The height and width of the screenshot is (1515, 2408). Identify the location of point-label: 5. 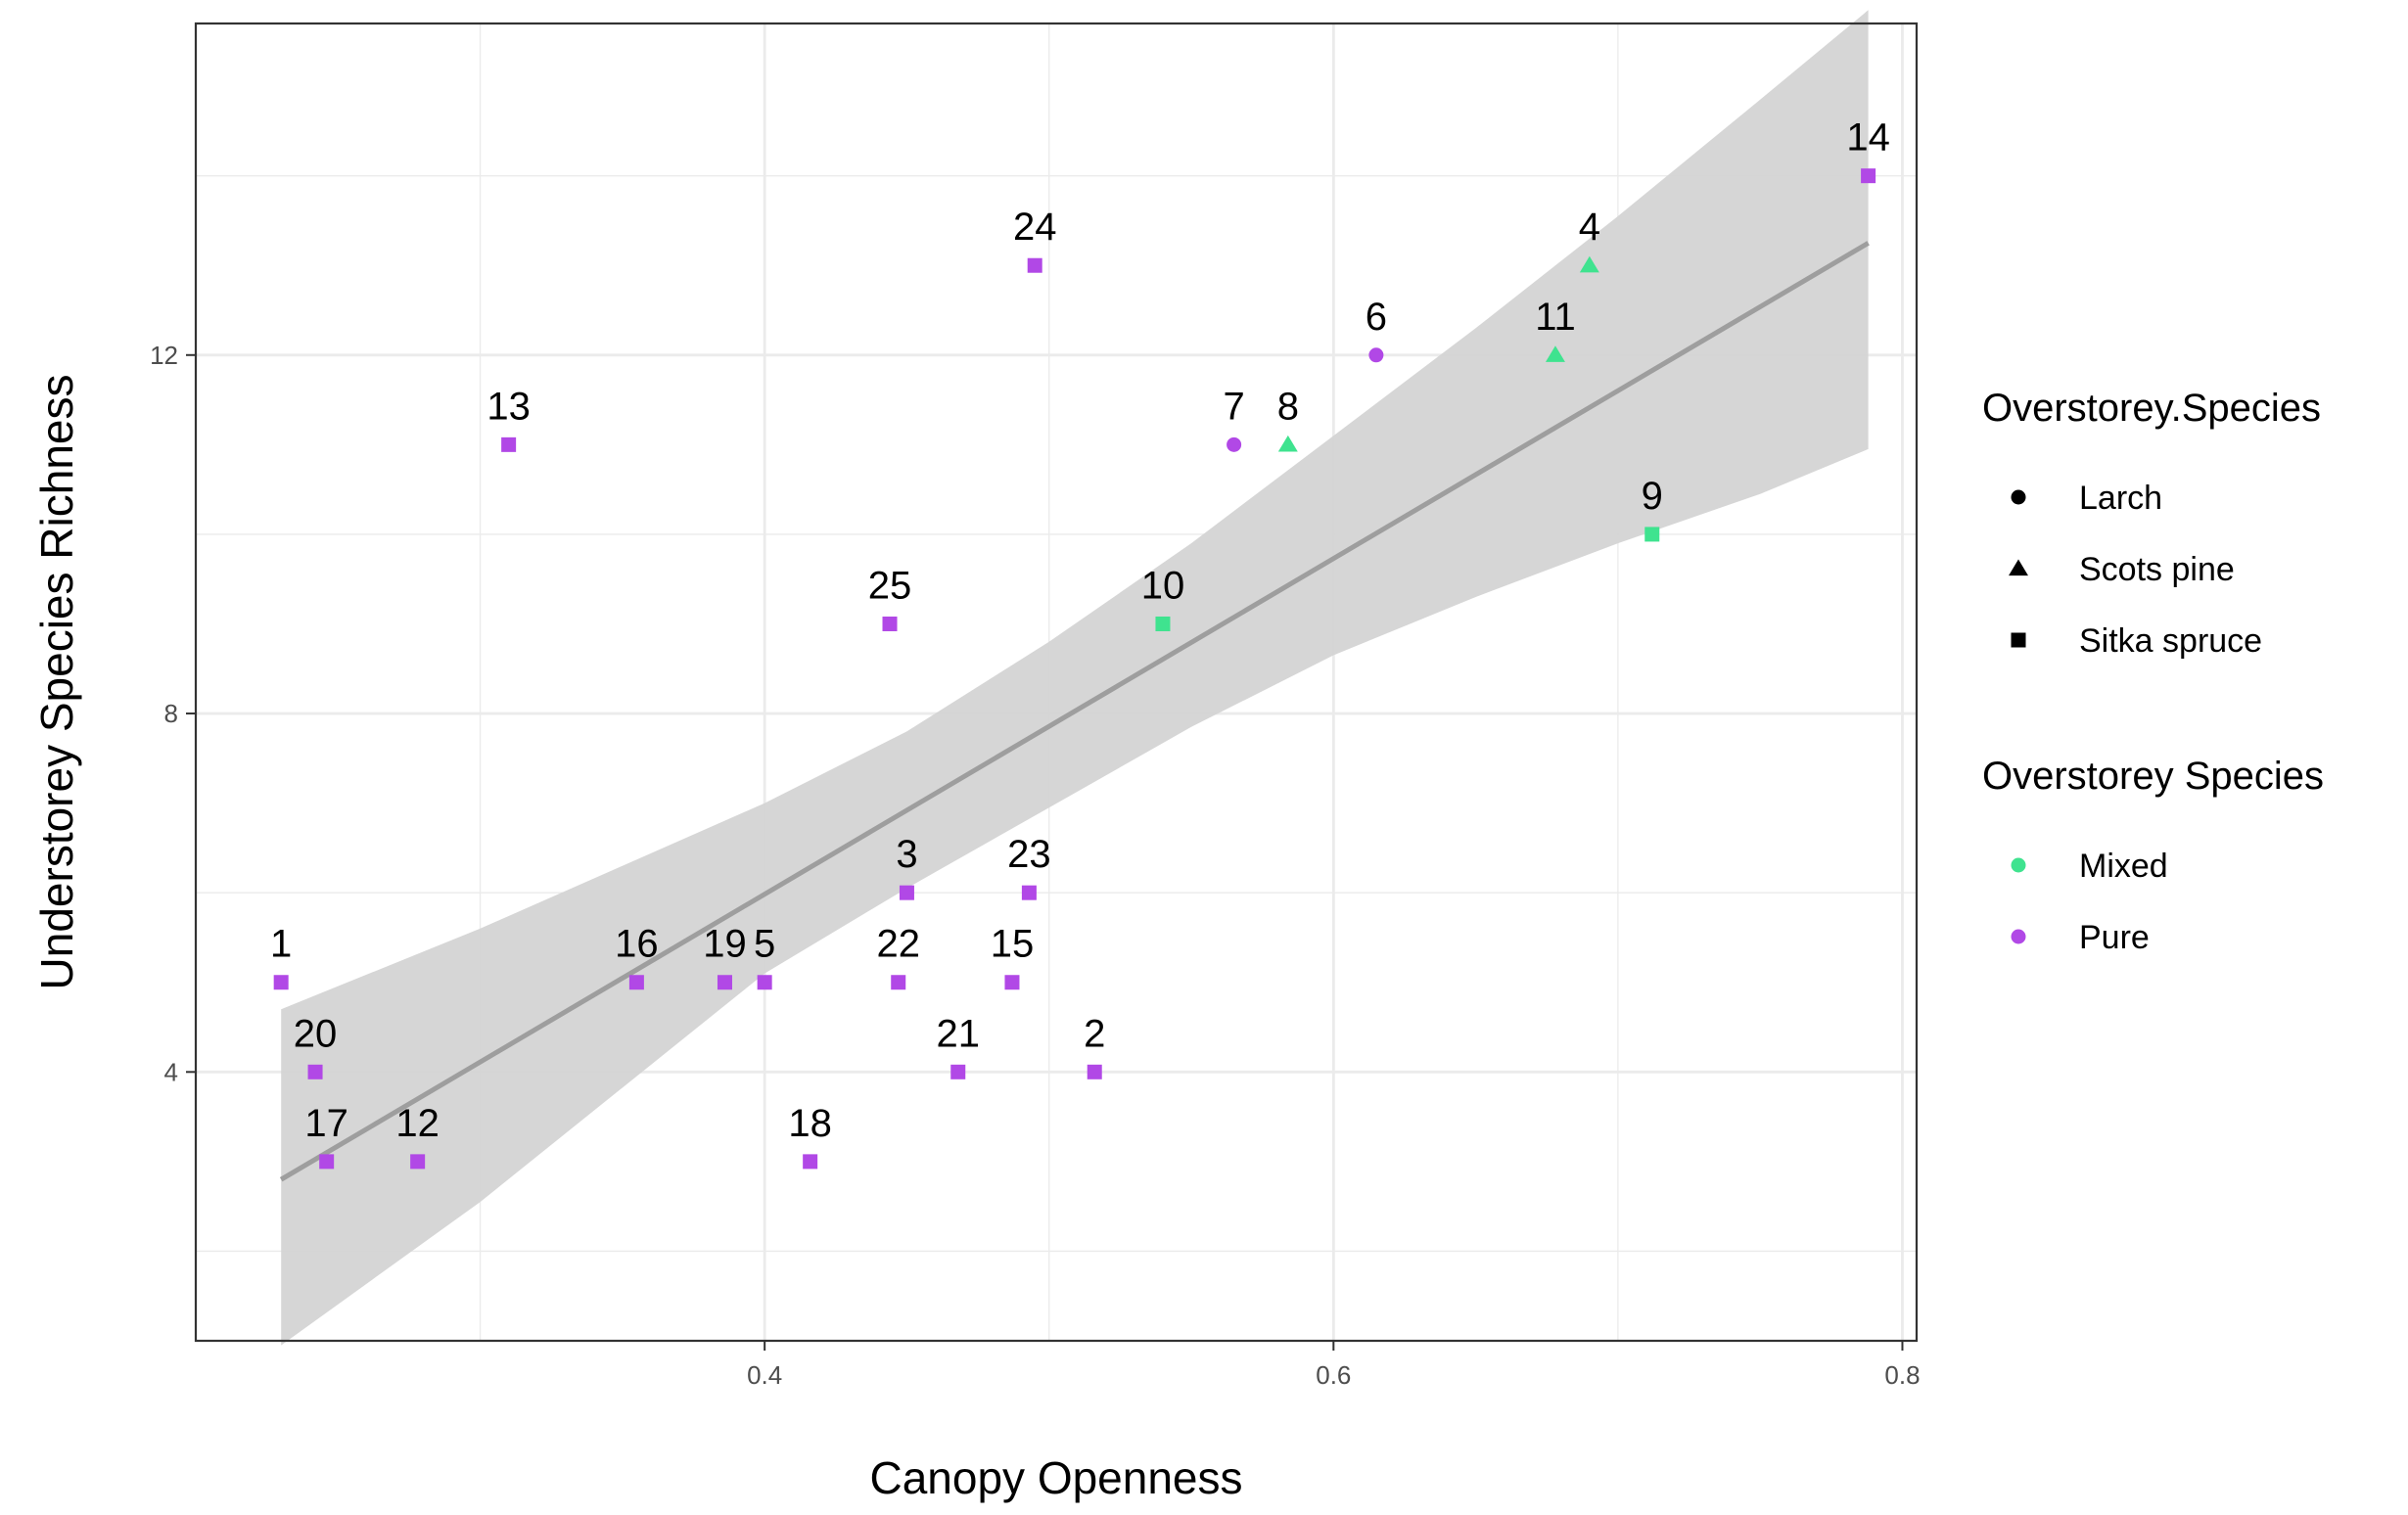
(764, 944).